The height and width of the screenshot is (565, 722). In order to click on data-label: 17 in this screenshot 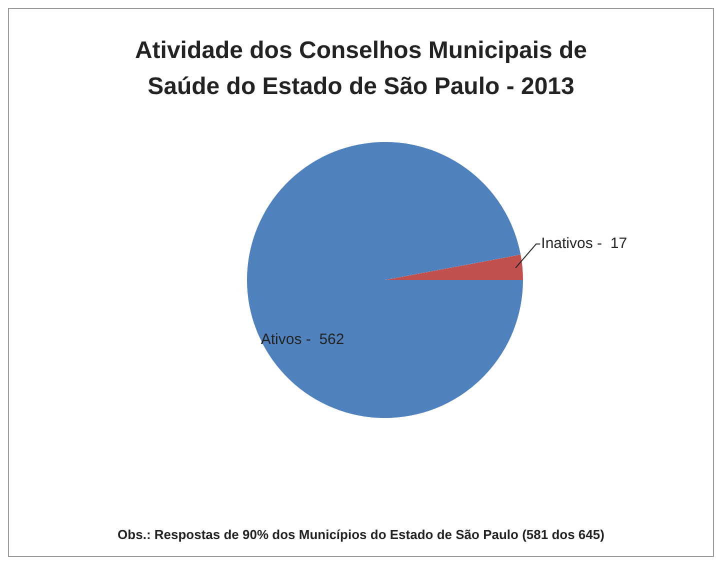, I will do `click(619, 243)`.